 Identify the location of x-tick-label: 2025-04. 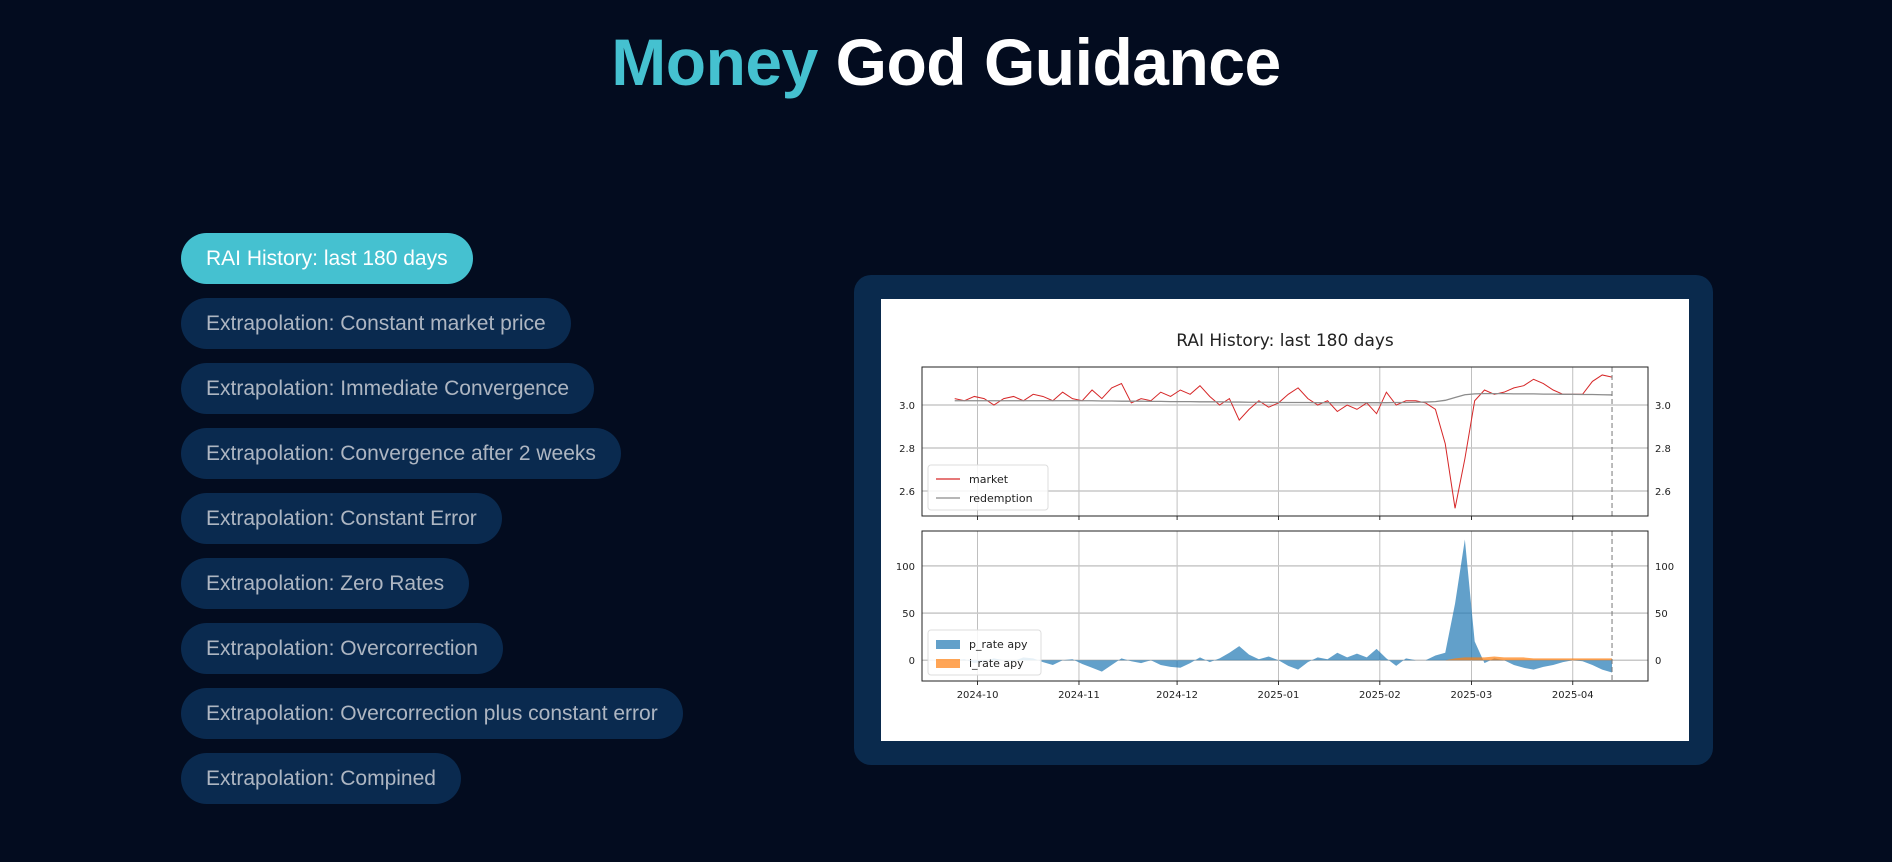
(1573, 695).